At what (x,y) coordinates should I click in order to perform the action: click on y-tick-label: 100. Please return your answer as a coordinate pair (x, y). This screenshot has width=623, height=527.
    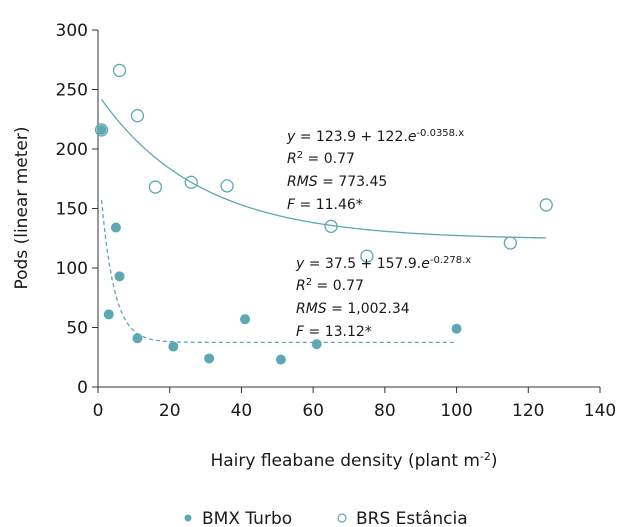
    Looking at the image, I should click on (72, 269).